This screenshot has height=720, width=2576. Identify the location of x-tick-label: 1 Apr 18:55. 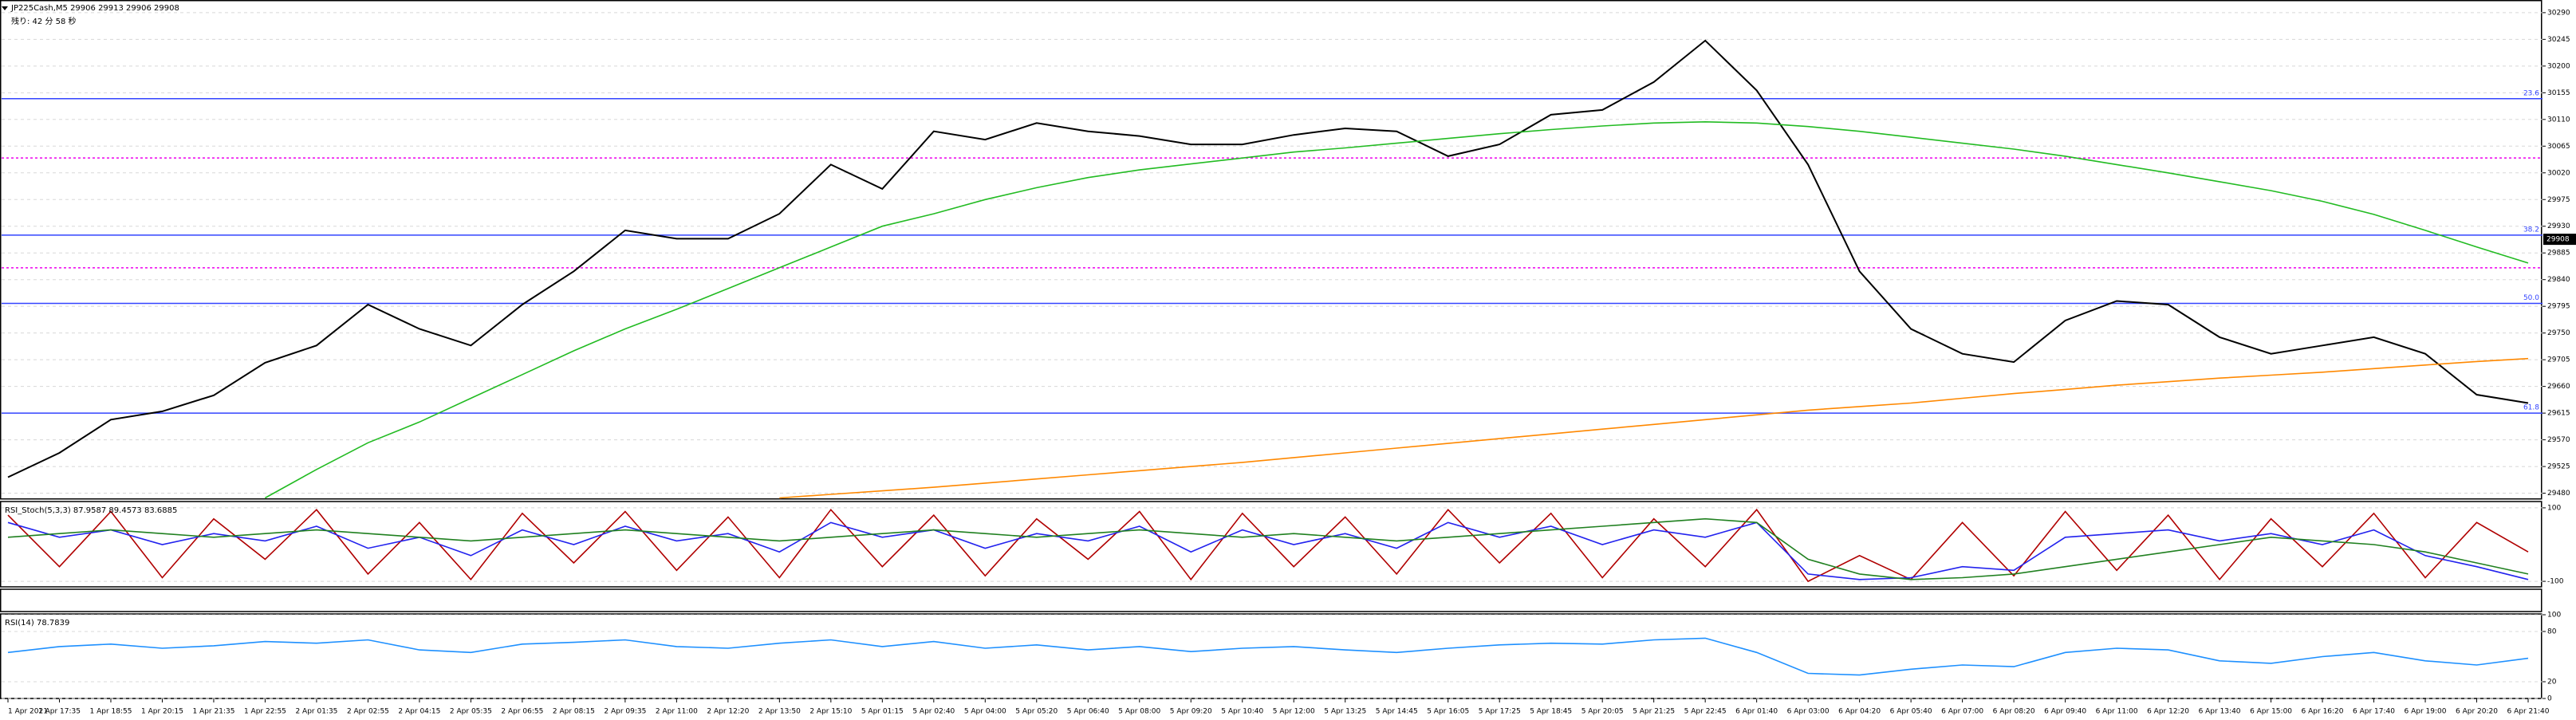
(110, 712).